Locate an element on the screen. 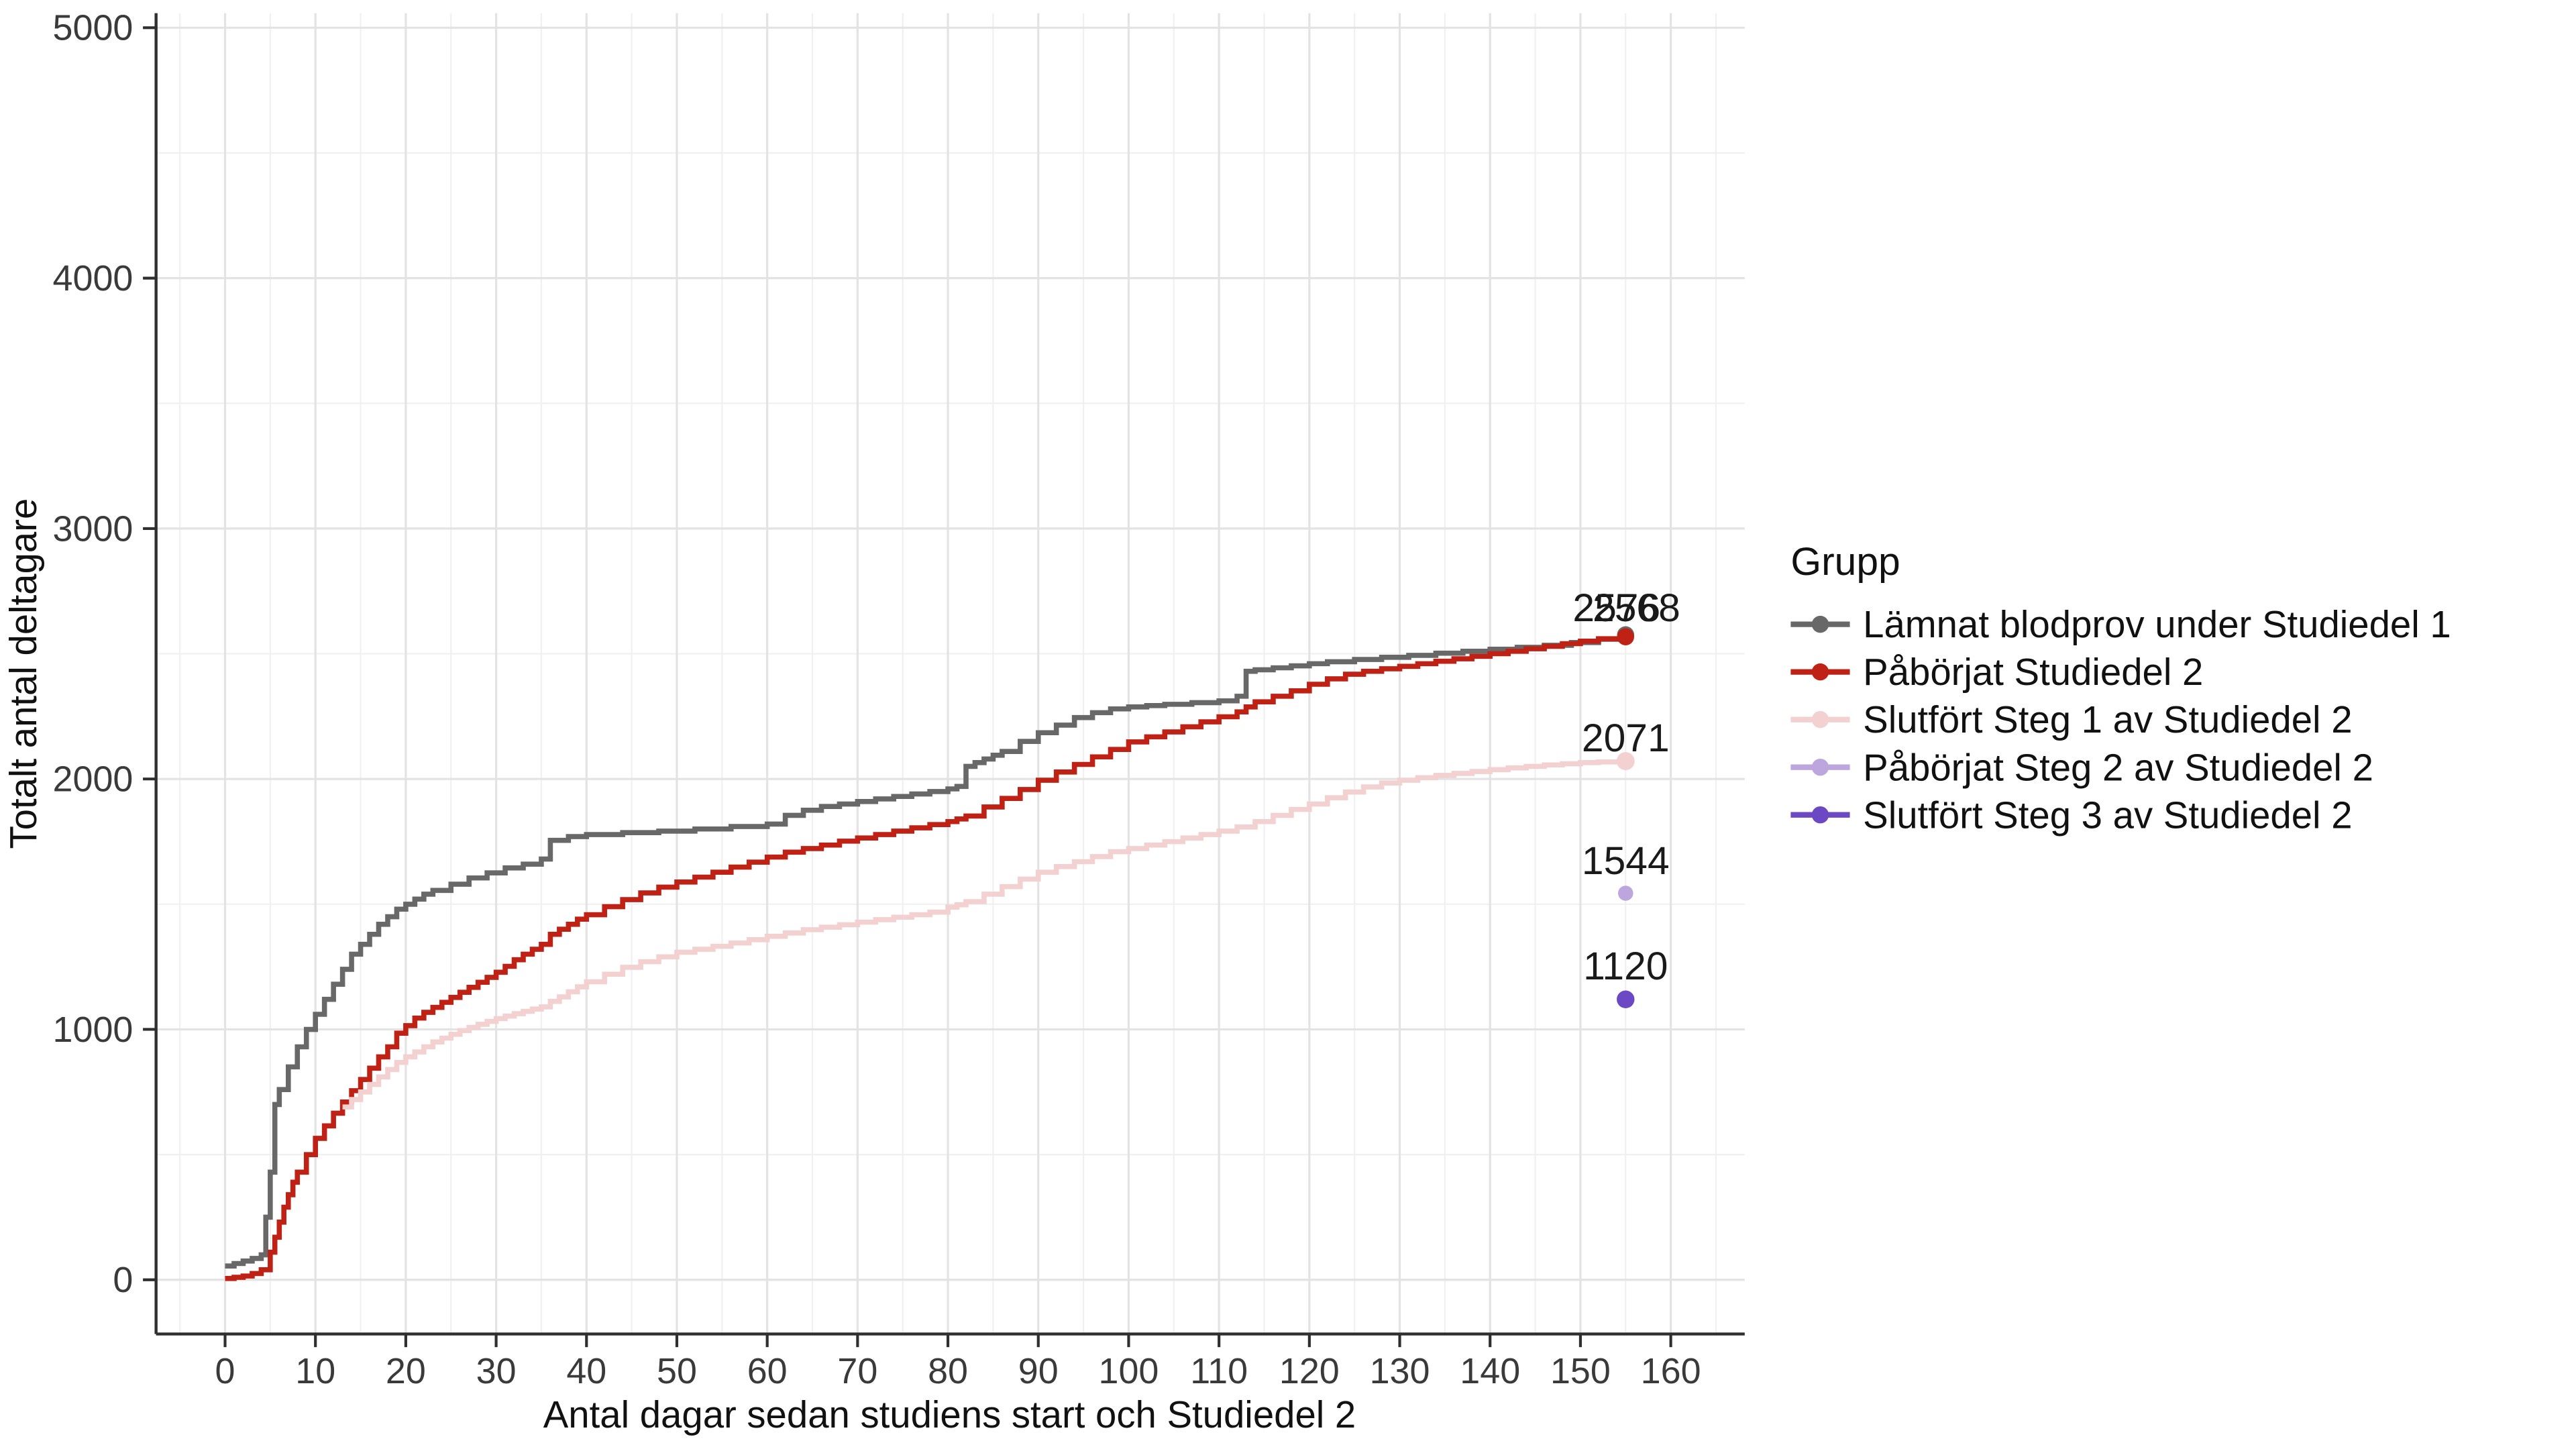 The width and height of the screenshot is (2576, 1449). x-tick-label: 40 is located at coordinates (586, 1371).